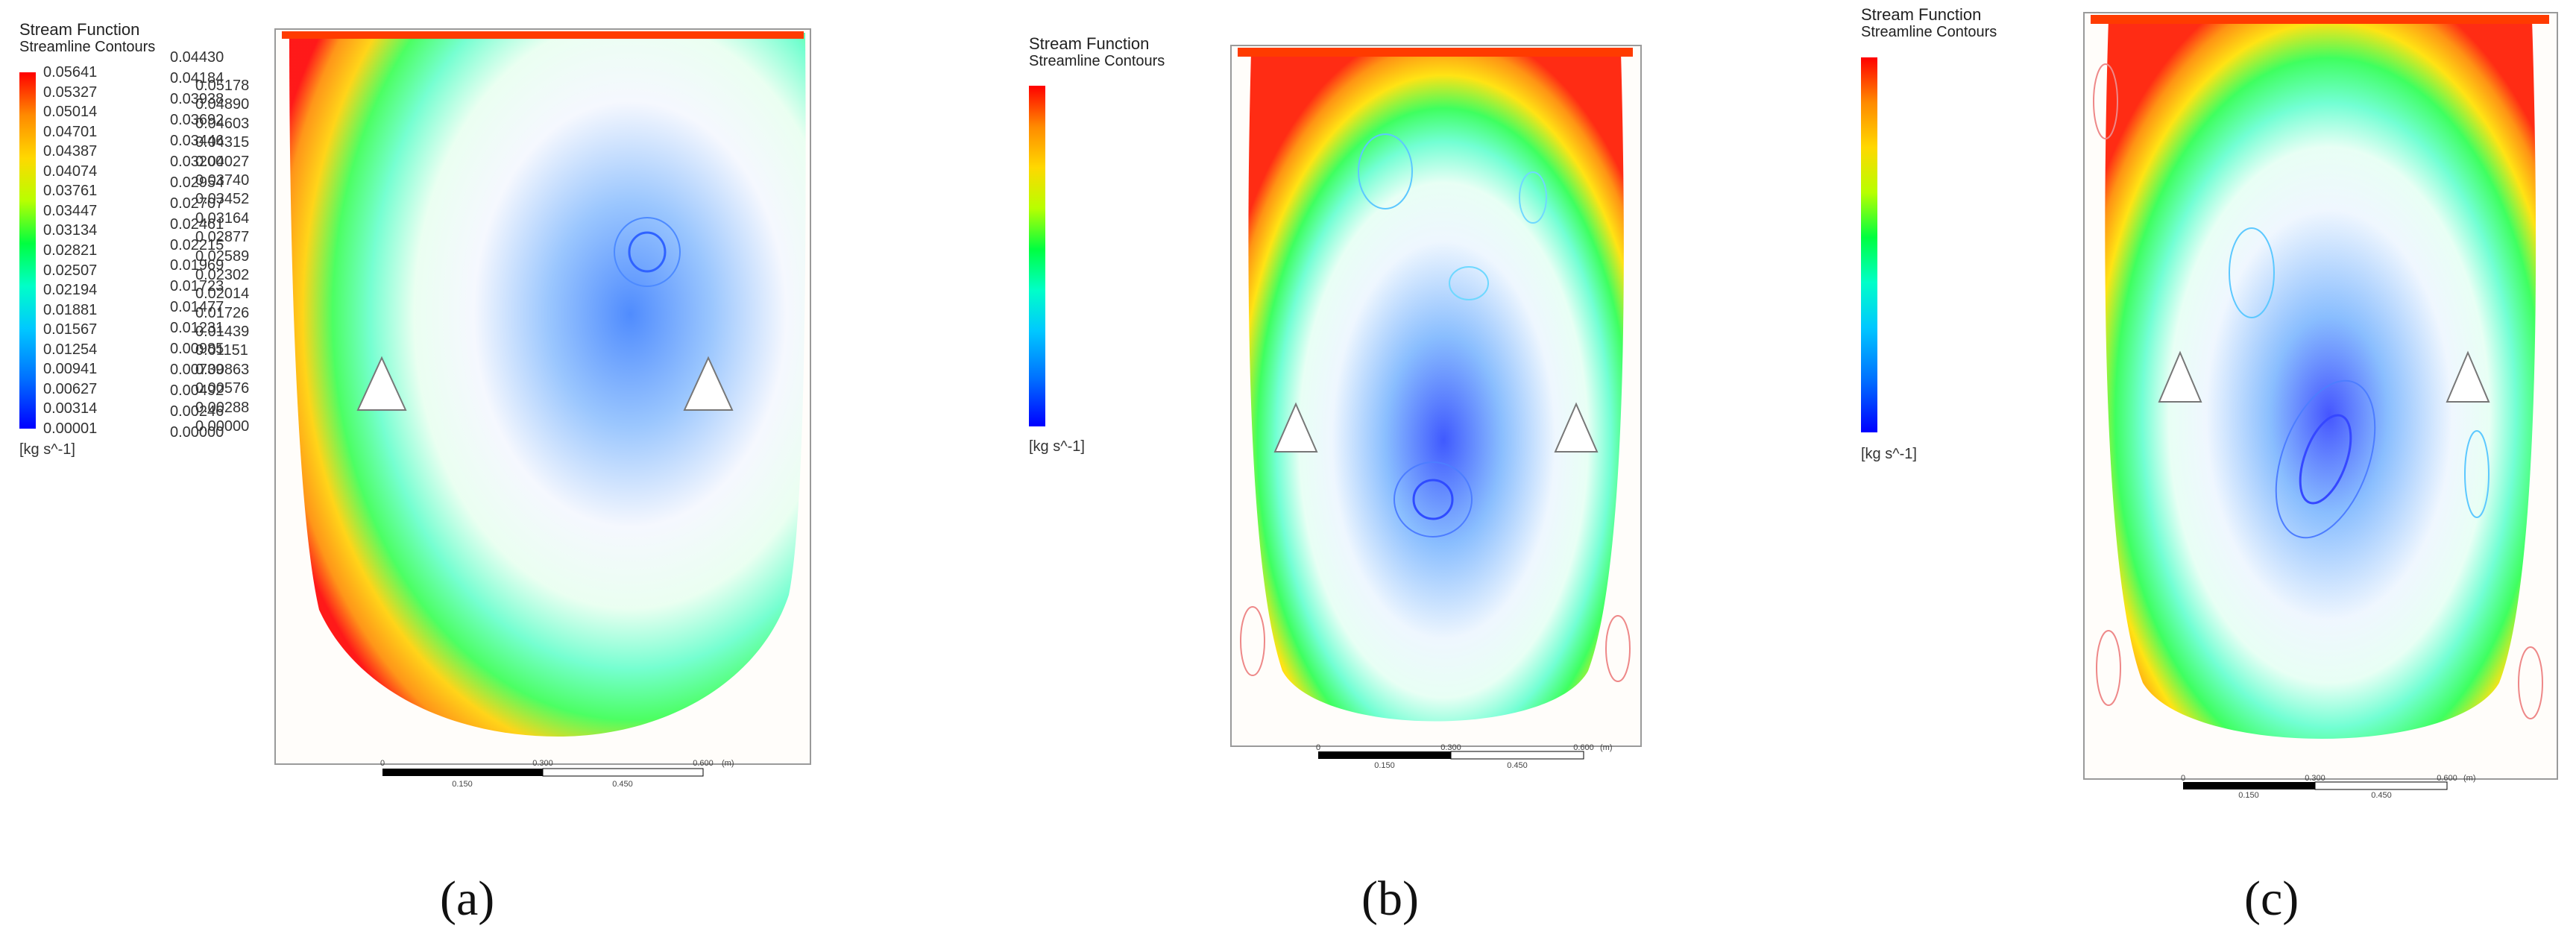 The width and height of the screenshot is (2576, 949). What do you see at coordinates (197, 161) in the screenshot?
I see `colorbar-tick: 0.03200` at bounding box center [197, 161].